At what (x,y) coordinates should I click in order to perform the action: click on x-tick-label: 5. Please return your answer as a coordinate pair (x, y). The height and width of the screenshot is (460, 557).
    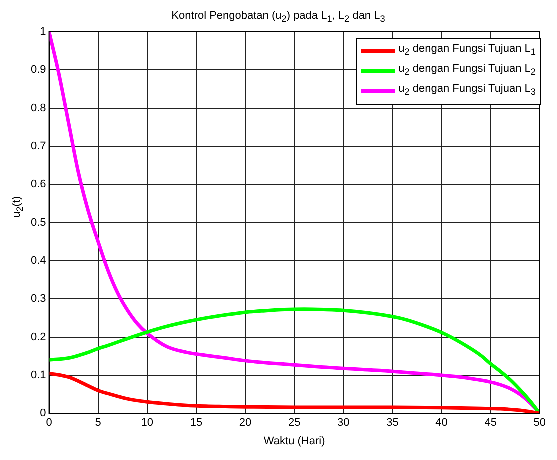
    Looking at the image, I should click on (98, 423).